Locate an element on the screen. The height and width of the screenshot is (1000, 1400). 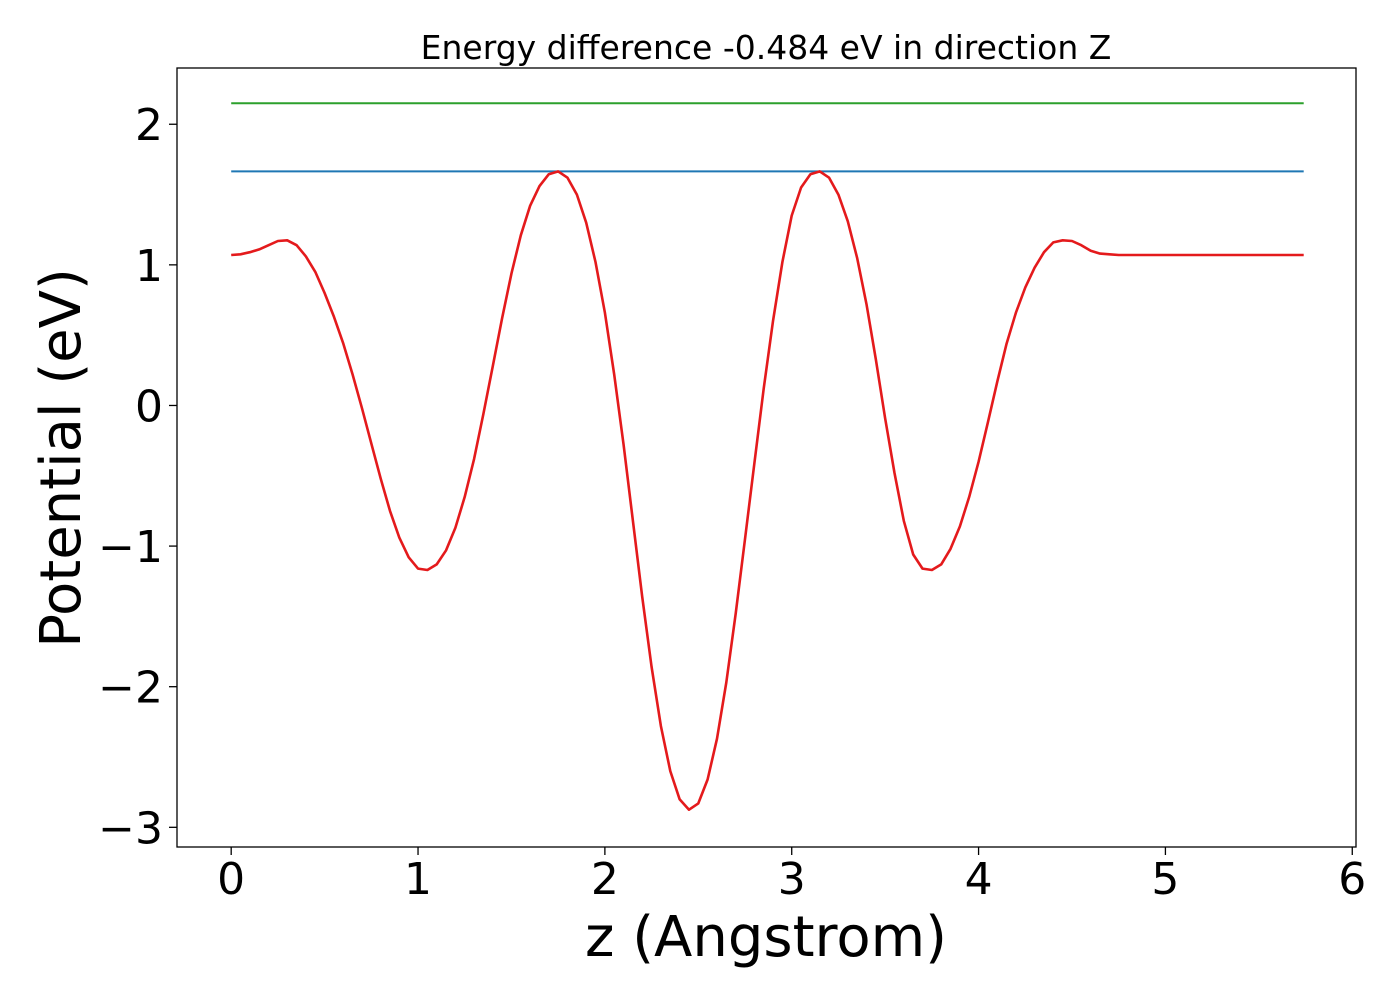
x-tick-label: 5 is located at coordinates (1165, 879).